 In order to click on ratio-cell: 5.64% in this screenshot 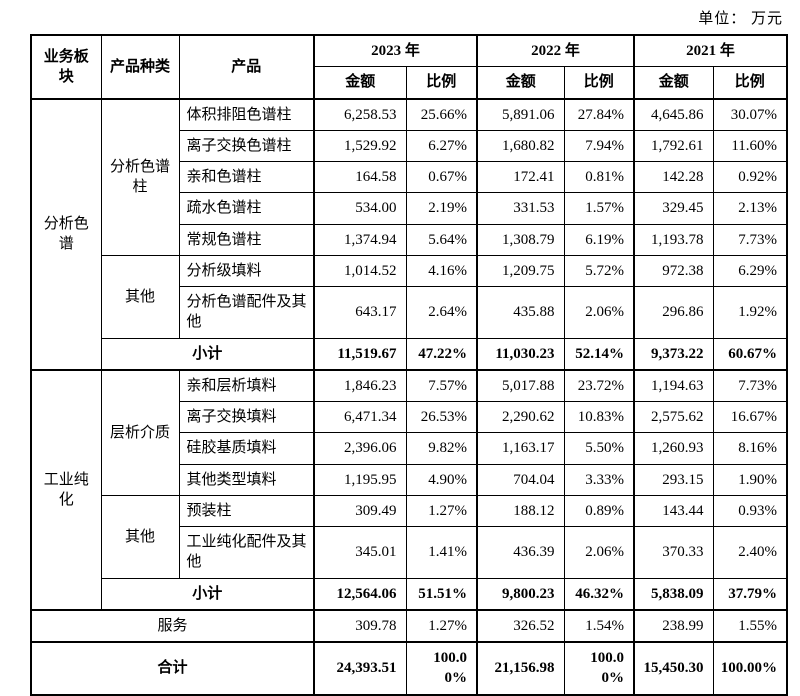, I will do `click(441, 239)`.